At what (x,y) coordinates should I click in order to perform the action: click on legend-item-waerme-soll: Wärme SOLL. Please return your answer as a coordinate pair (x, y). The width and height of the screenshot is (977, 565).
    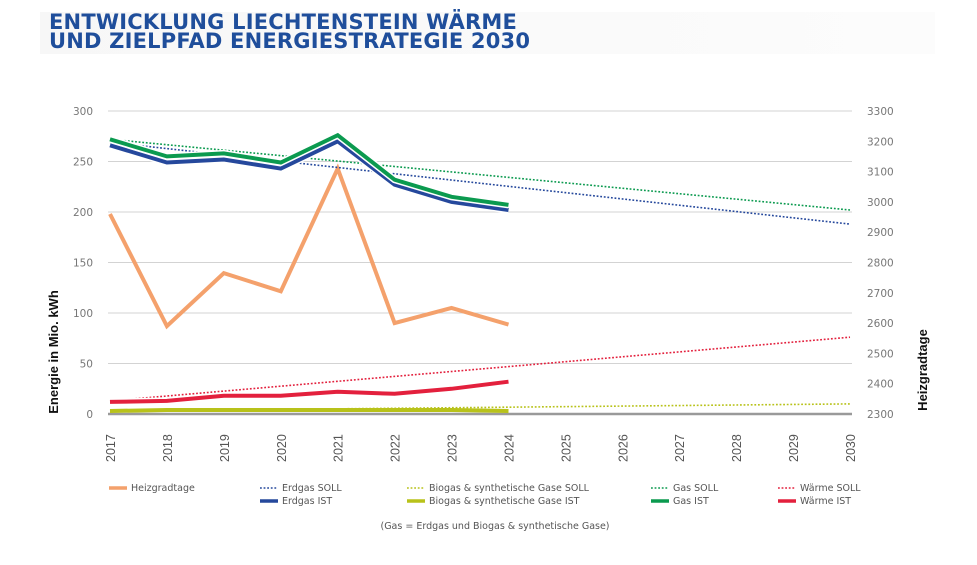
    Looking at the image, I should click on (819, 488).